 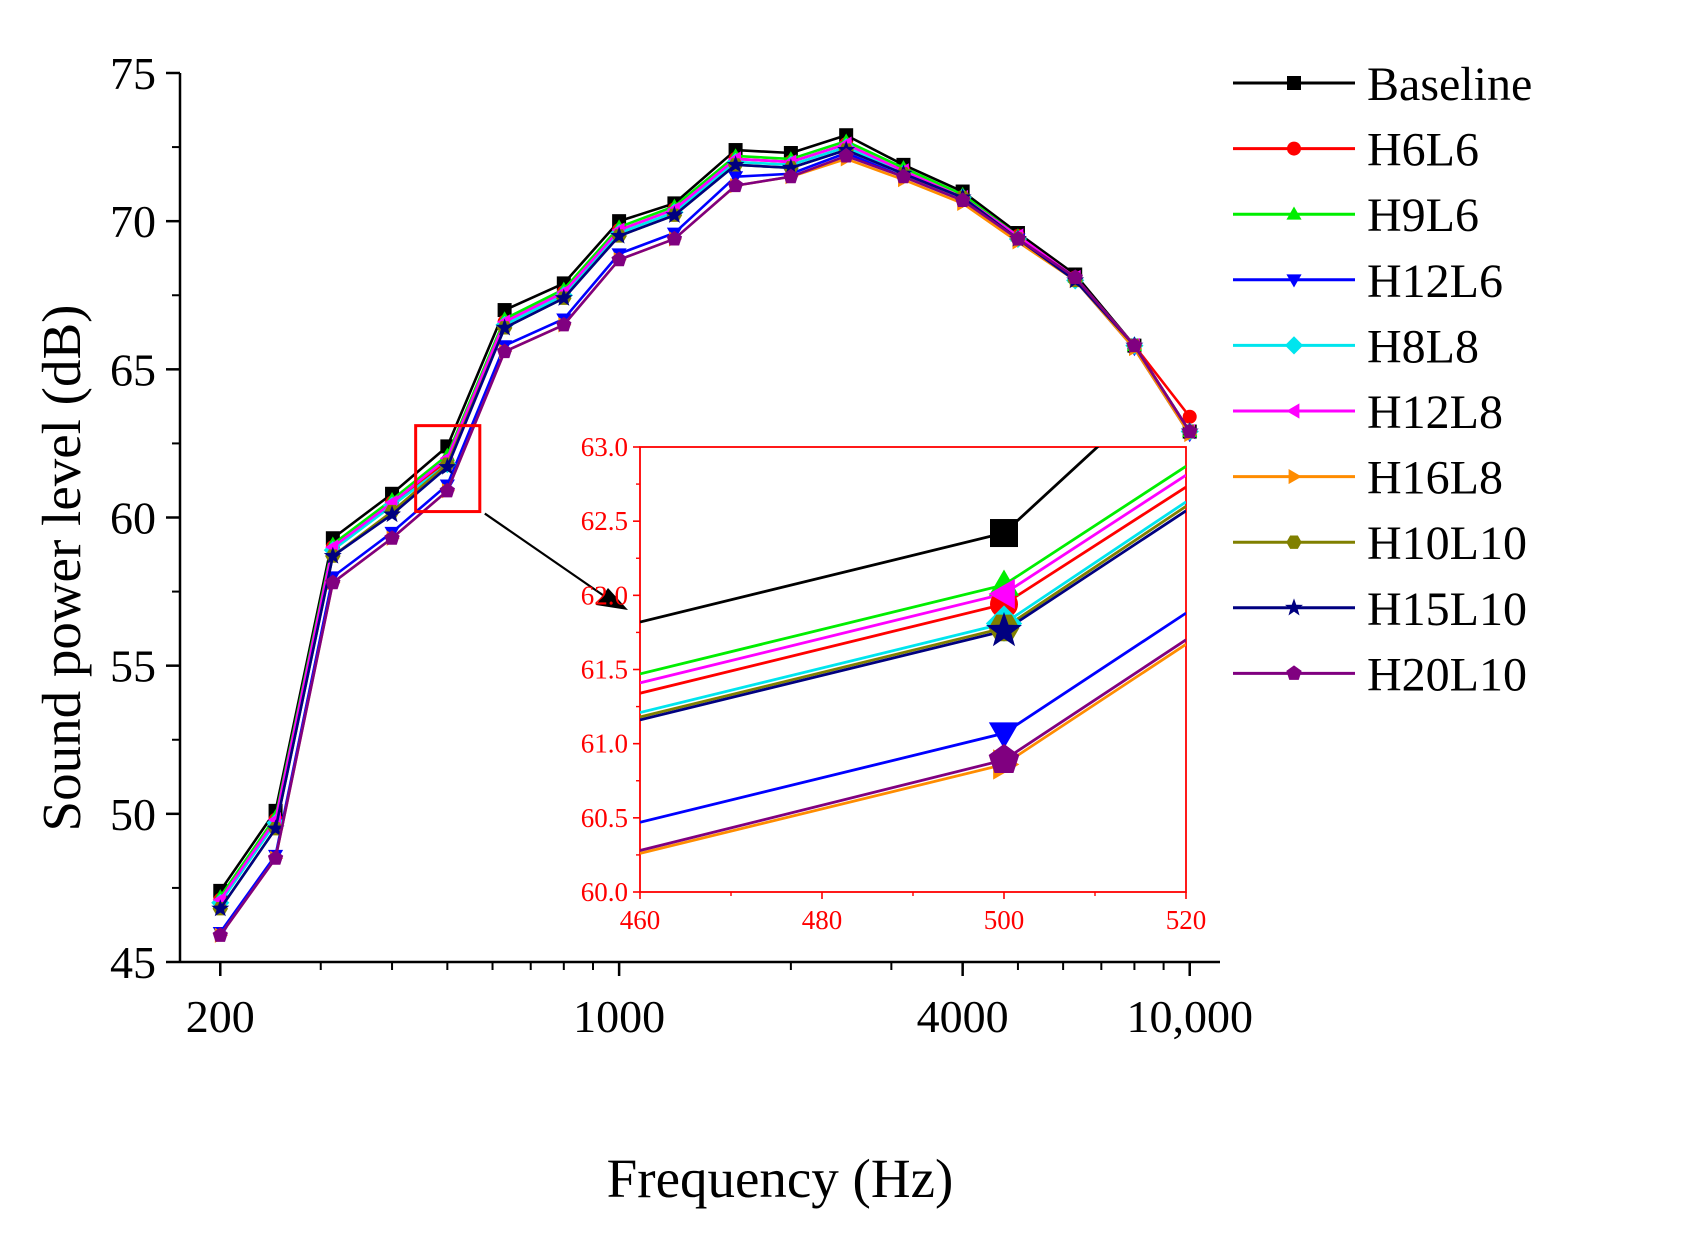 What do you see at coordinates (1447, 609) in the screenshot?
I see `legend-label: H15L10` at bounding box center [1447, 609].